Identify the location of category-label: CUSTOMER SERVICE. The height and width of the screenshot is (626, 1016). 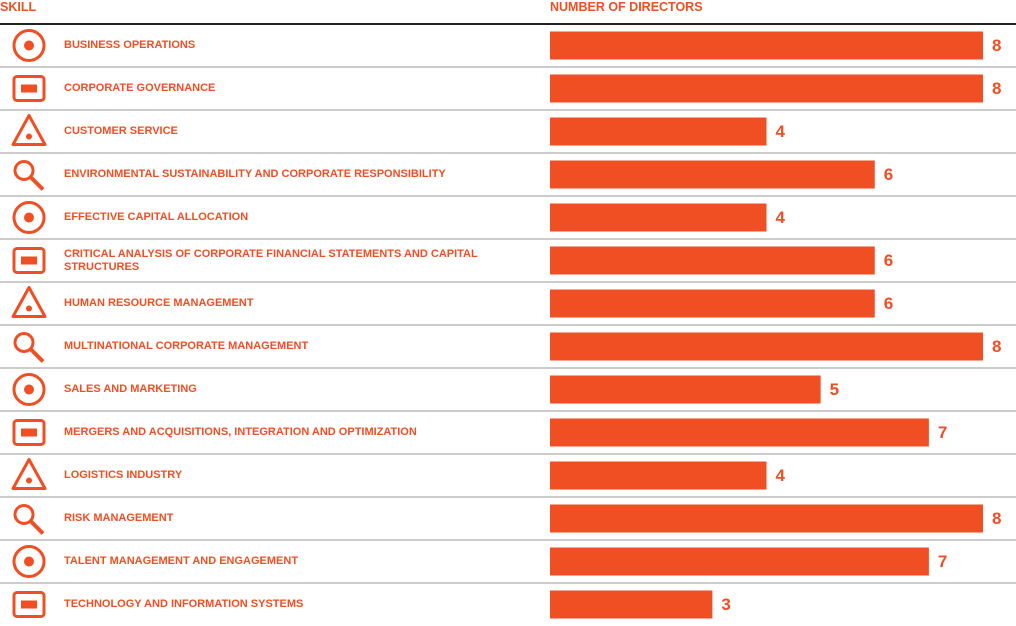
(121, 131).